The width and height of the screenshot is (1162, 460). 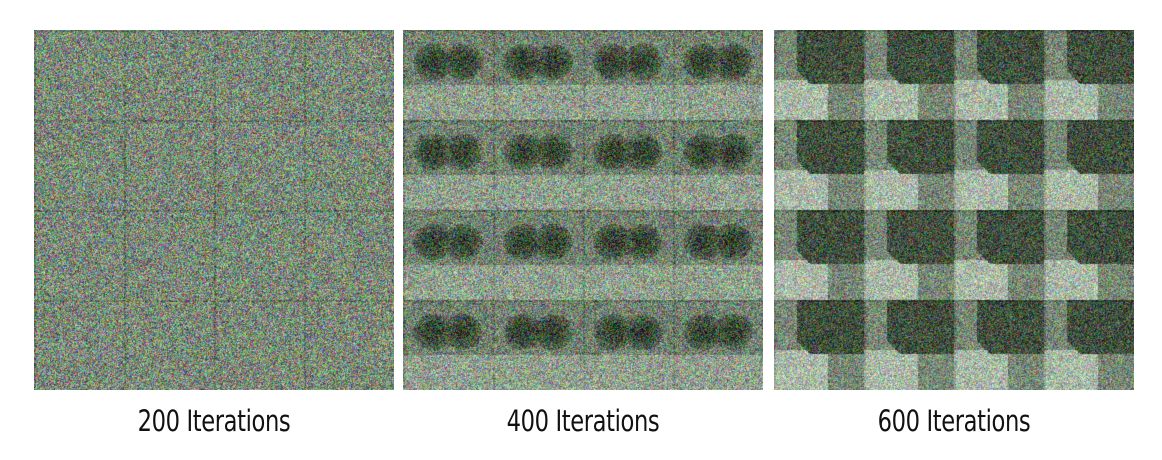 I want to click on caption-200-iterations: 200 Iterations, so click(x=214, y=421).